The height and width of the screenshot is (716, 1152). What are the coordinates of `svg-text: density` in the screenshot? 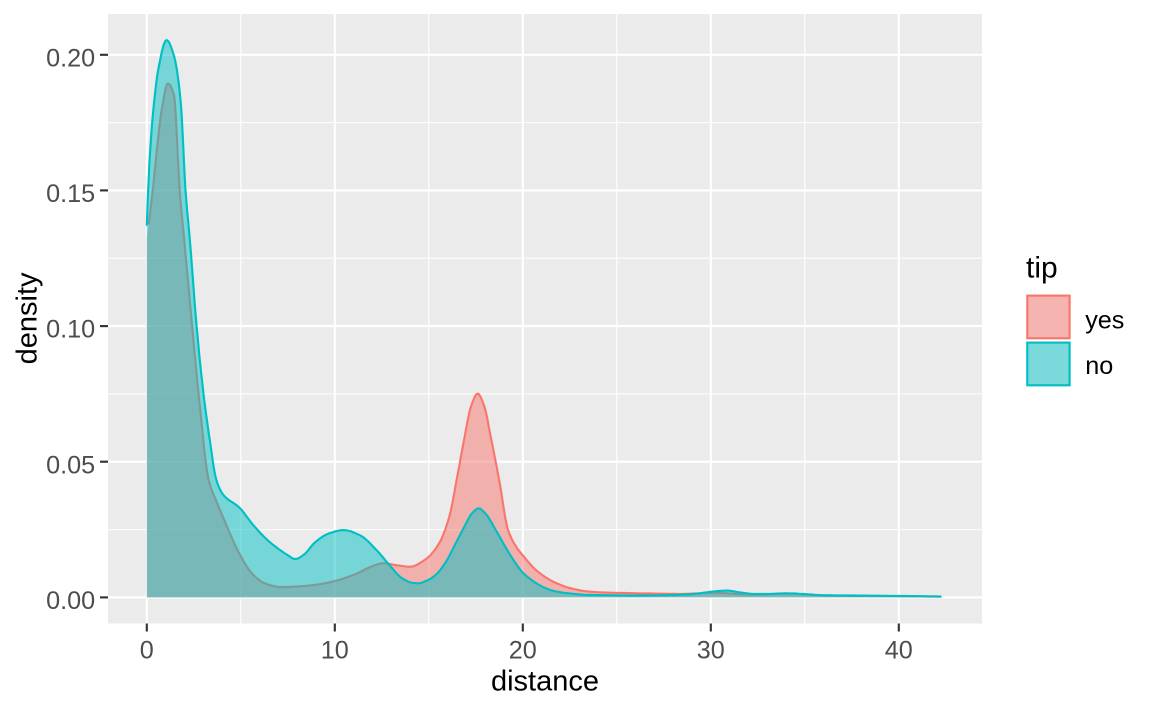 It's located at (28, 318).